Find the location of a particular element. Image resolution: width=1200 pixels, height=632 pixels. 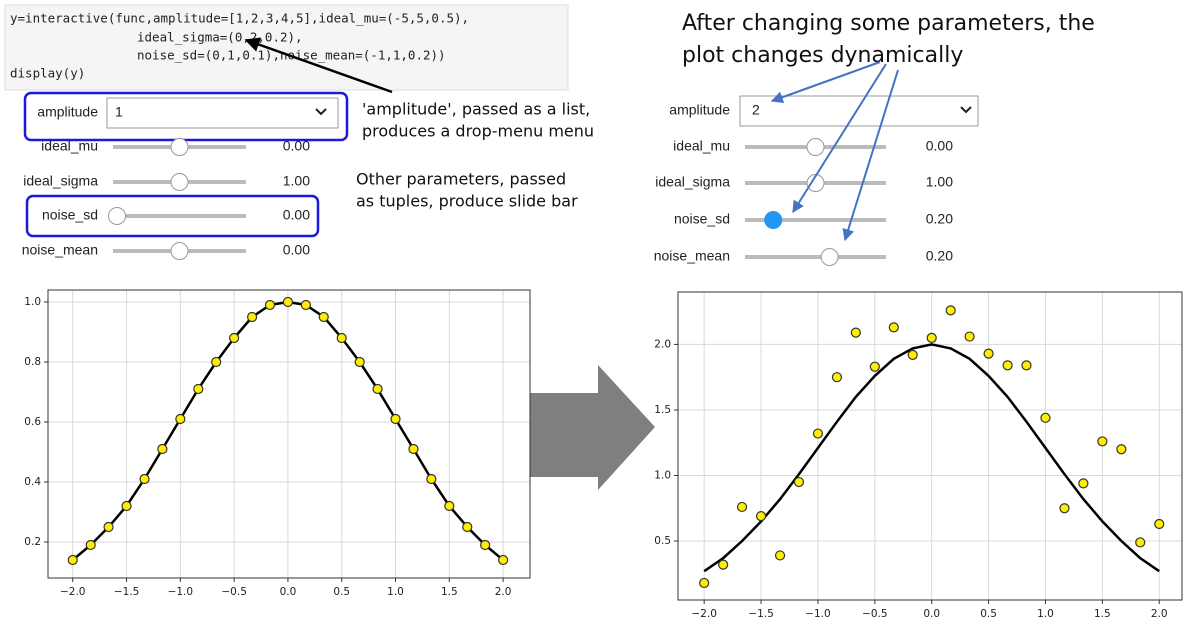

dropdown-value: 2 is located at coordinates (756, 110).